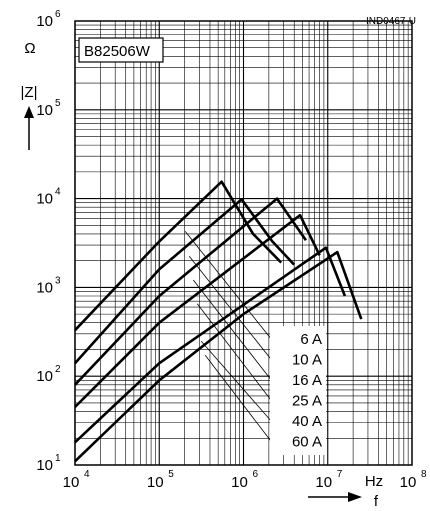 The width and height of the screenshot is (430, 511). I want to click on doc-code: IND0467-U, so click(391, 21).